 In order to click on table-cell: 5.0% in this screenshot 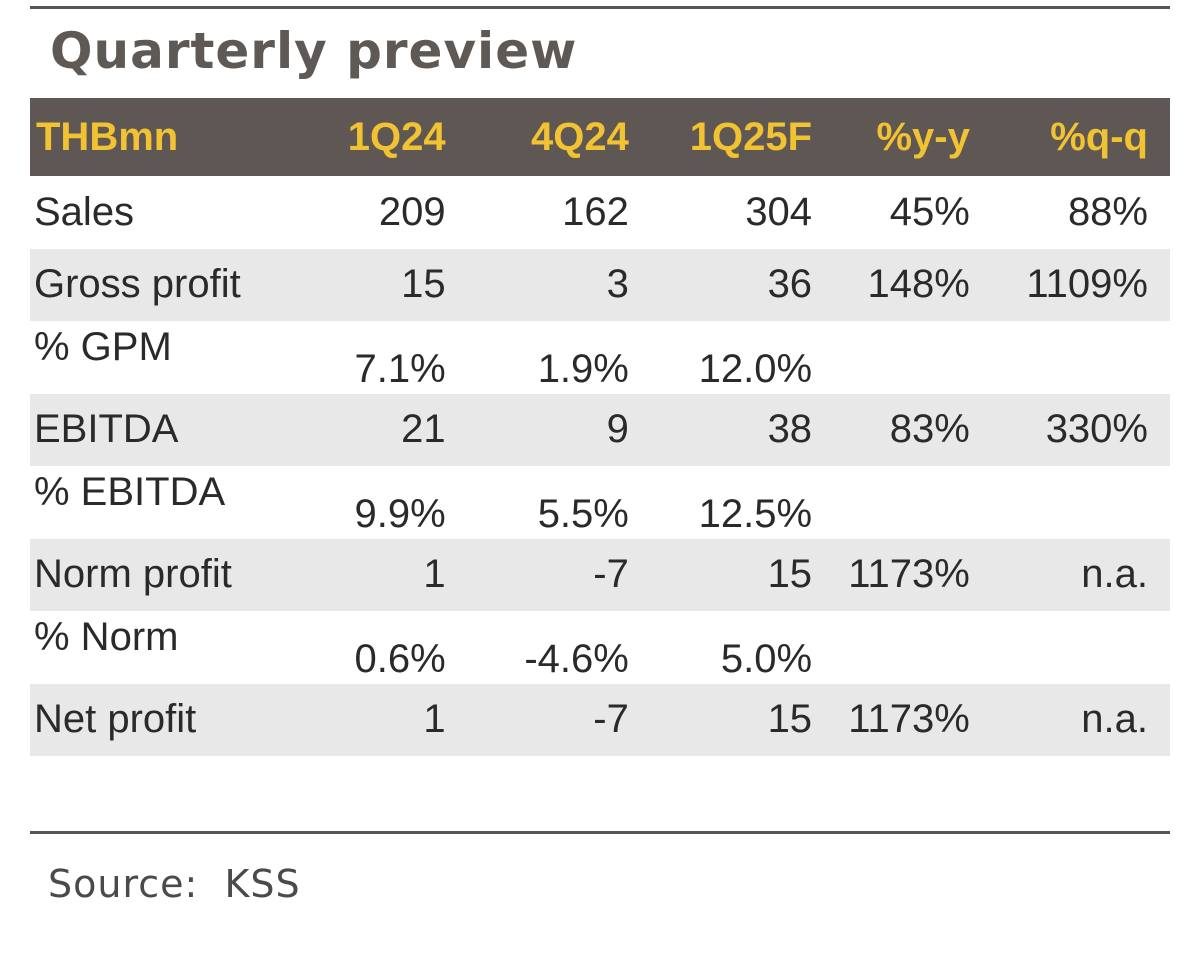, I will do `click(766, 658)`.